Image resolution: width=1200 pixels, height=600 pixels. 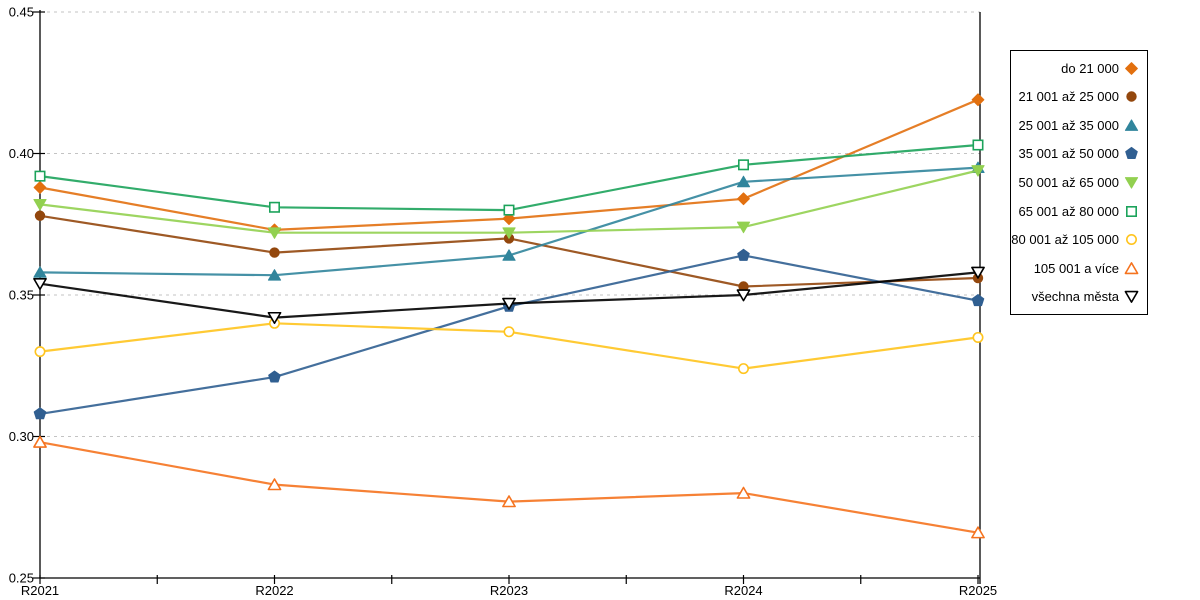 I want to click on diamond-icon, so click(x=1131, y=68).